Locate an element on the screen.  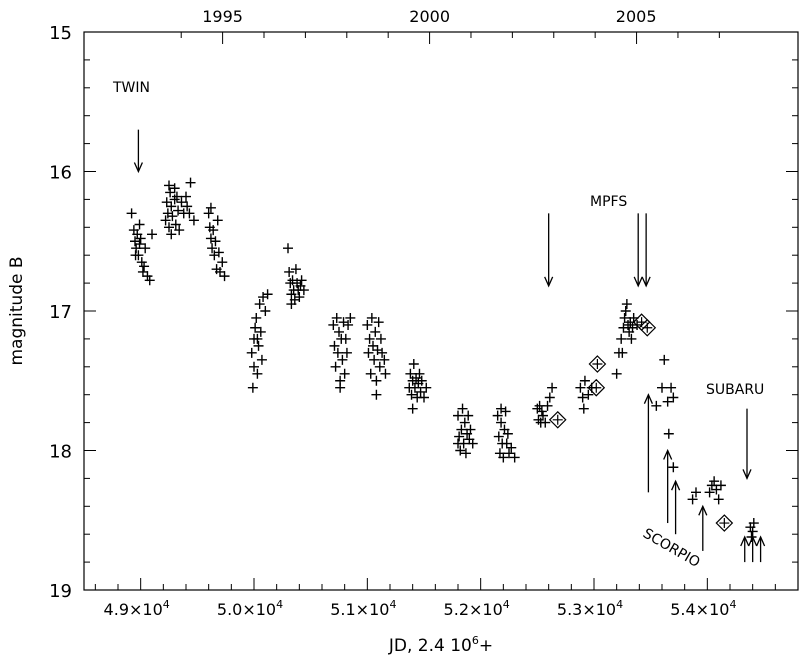
x-tick-label: 5.1×10⁴ is located at coordinates (363, 608).